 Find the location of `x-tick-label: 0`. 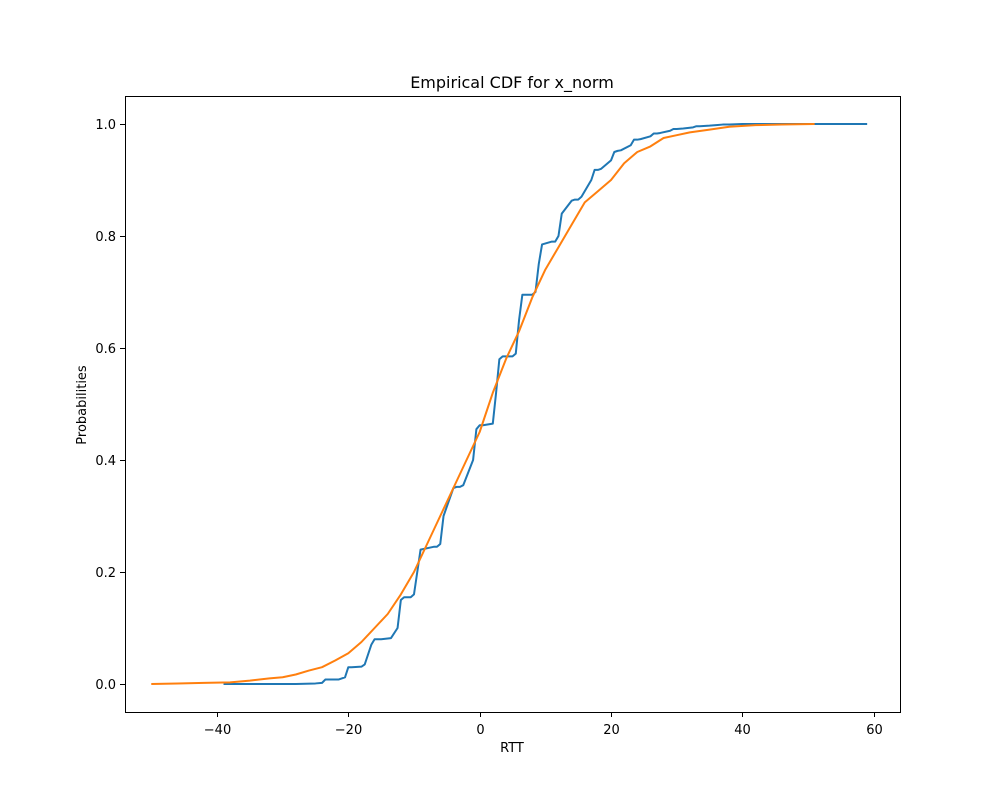

x-tick-label: 0 is located at coordinates (480, 730).